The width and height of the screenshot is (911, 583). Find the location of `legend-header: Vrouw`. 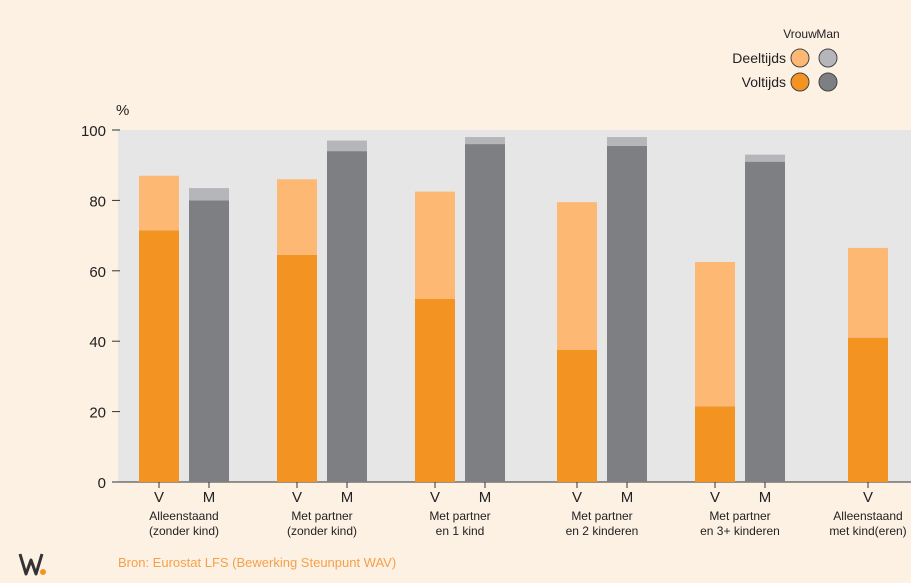

legend-header: Vrouw is located at coordinates (800, 34).